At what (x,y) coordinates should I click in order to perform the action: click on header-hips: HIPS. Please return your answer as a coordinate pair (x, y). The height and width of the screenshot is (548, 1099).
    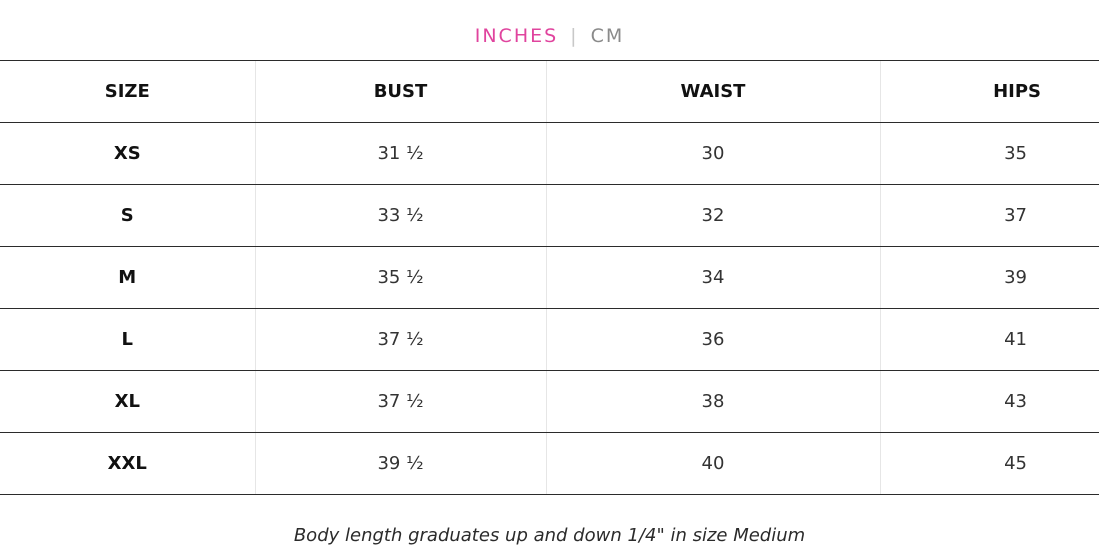
    Looking at the image, I should click on (989, 91).